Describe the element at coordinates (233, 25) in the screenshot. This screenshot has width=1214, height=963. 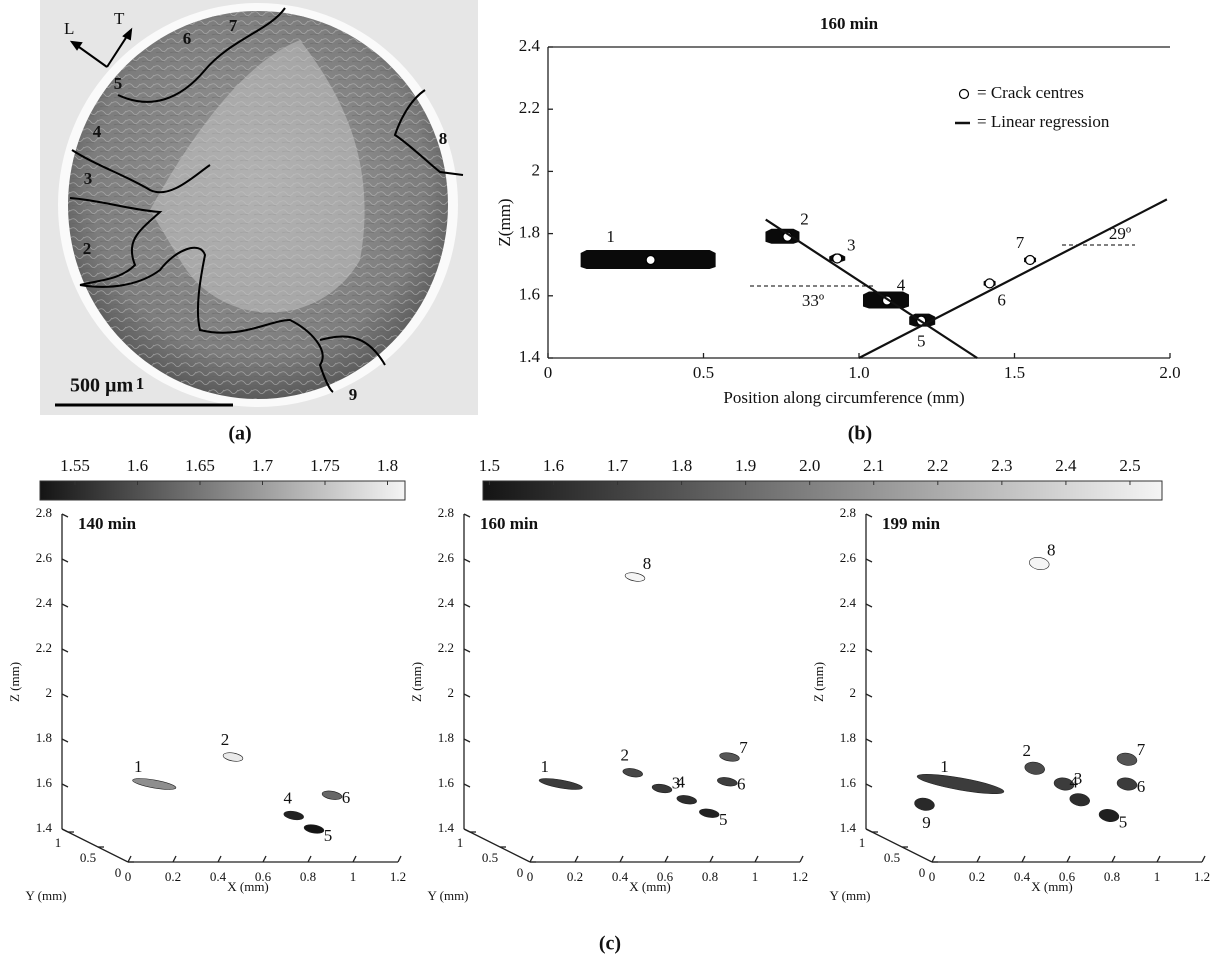
I see `region-label: 7` at that location.